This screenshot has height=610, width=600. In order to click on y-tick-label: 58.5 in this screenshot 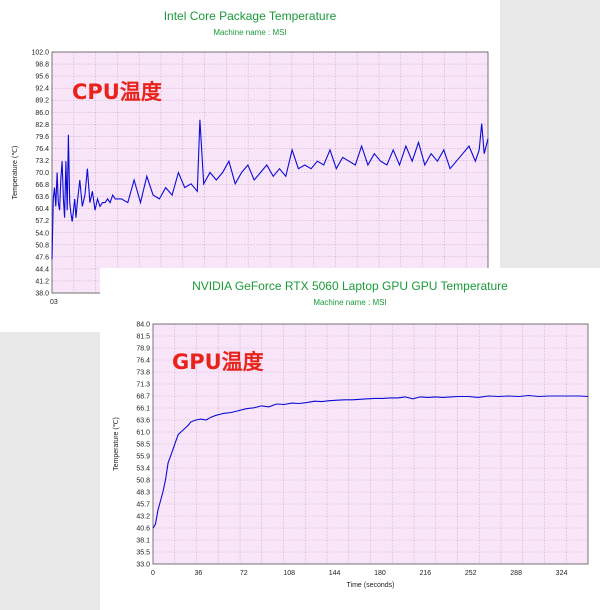, I will do `click(143, 445)`.